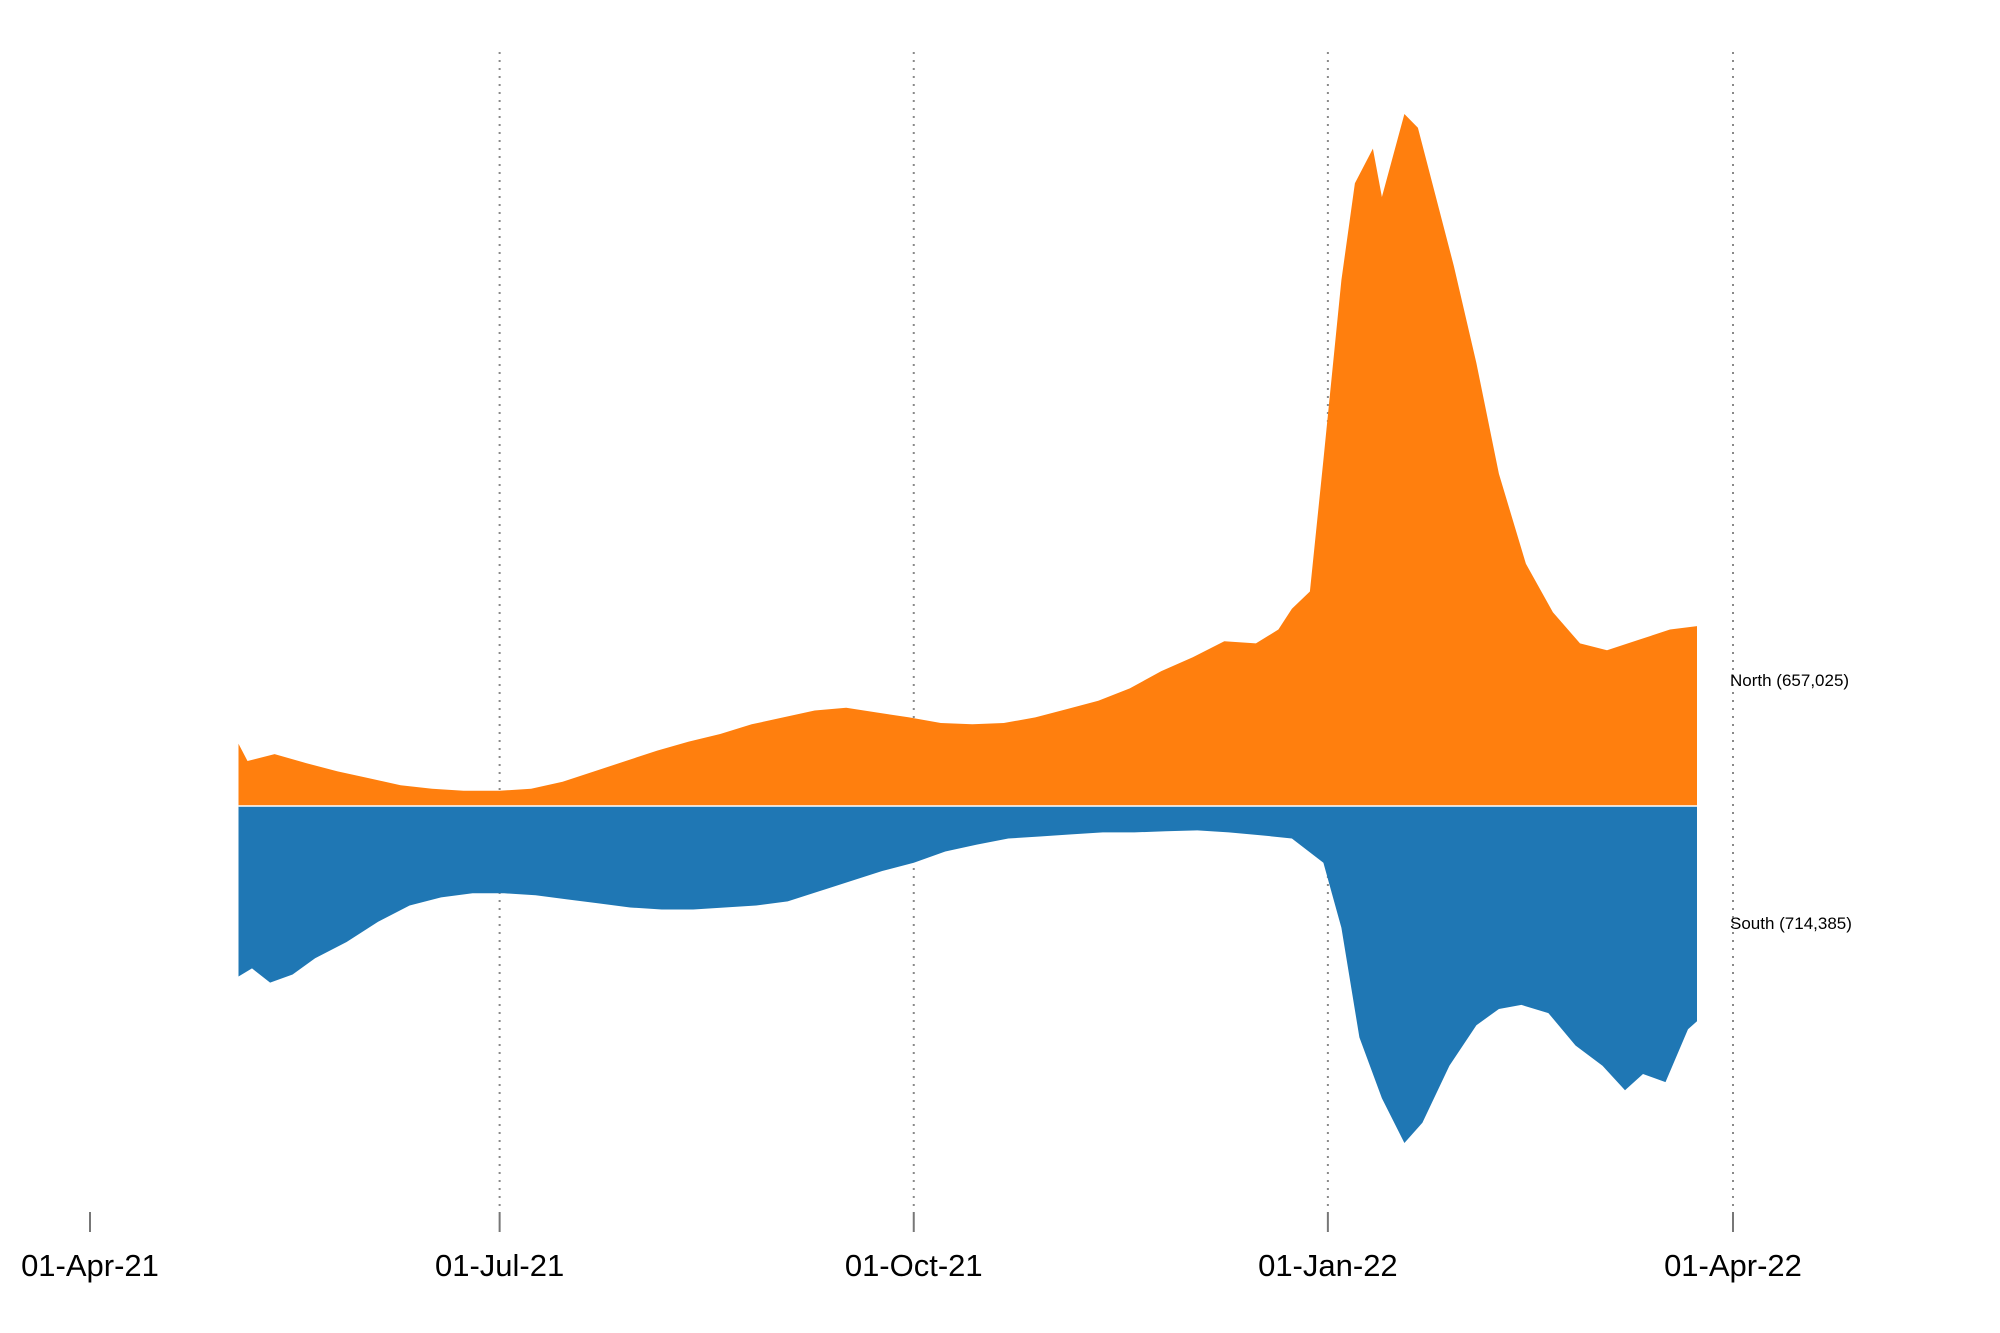 This screenshot has width=2000, height=1333. I want to click on series-label-south: South (714,385), so click(1791, 923).